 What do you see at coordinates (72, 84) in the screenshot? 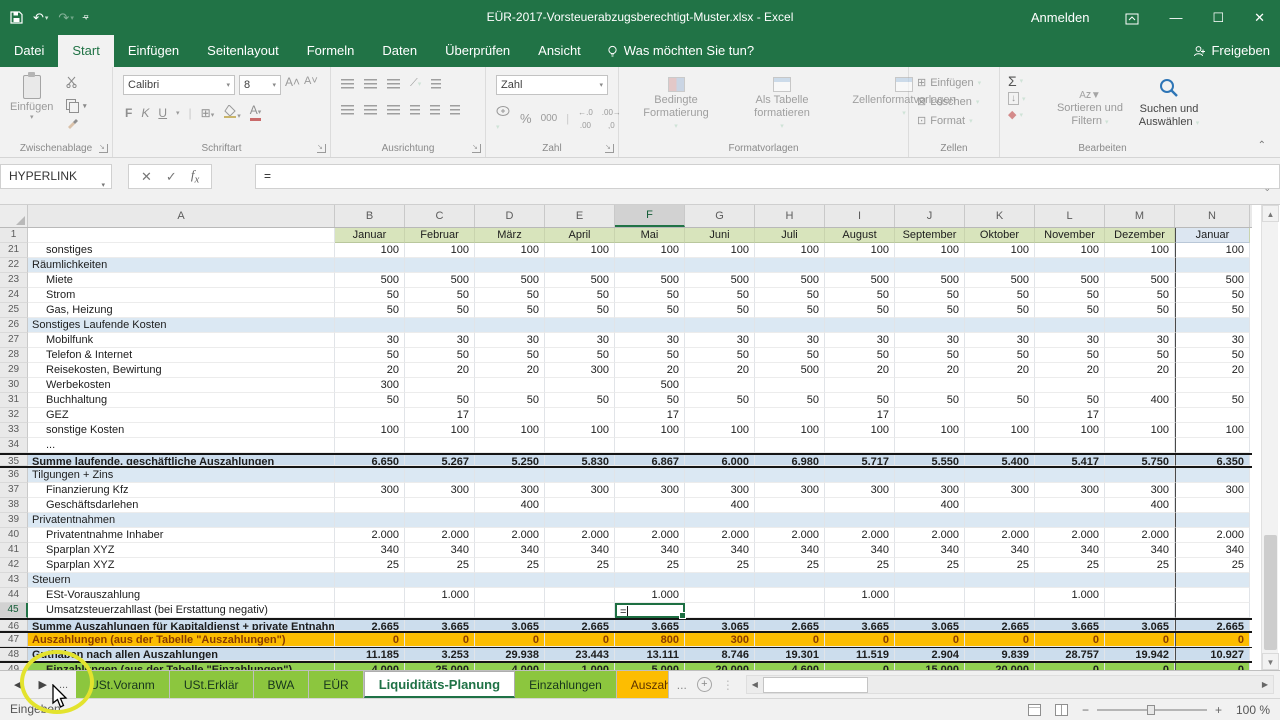
I see `cut-icon` at bounding box center [72, 84].